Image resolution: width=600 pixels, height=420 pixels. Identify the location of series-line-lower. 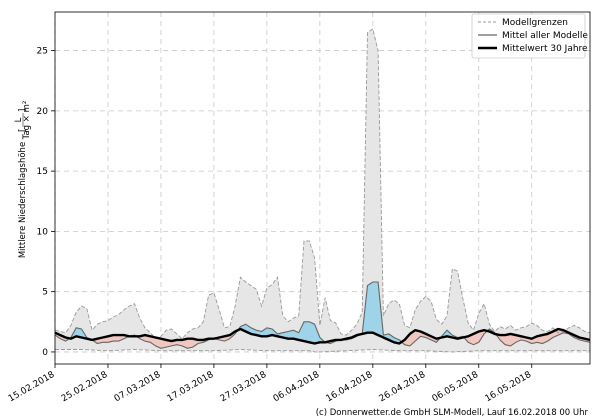
(322, 351).